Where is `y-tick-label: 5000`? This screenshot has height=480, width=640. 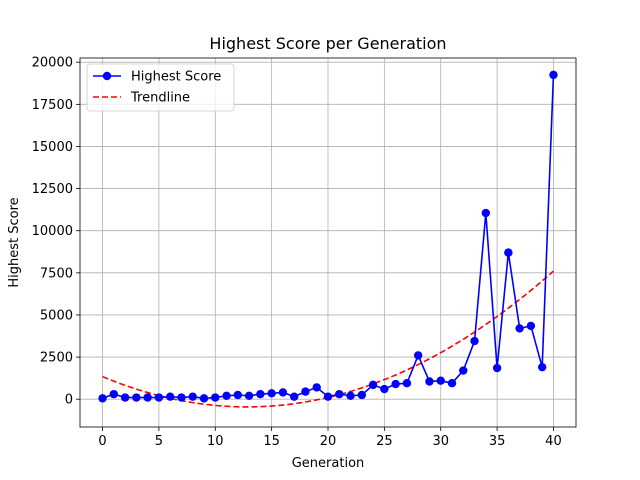 y-tick-label: 5000 is located at coordinates (56, 315).